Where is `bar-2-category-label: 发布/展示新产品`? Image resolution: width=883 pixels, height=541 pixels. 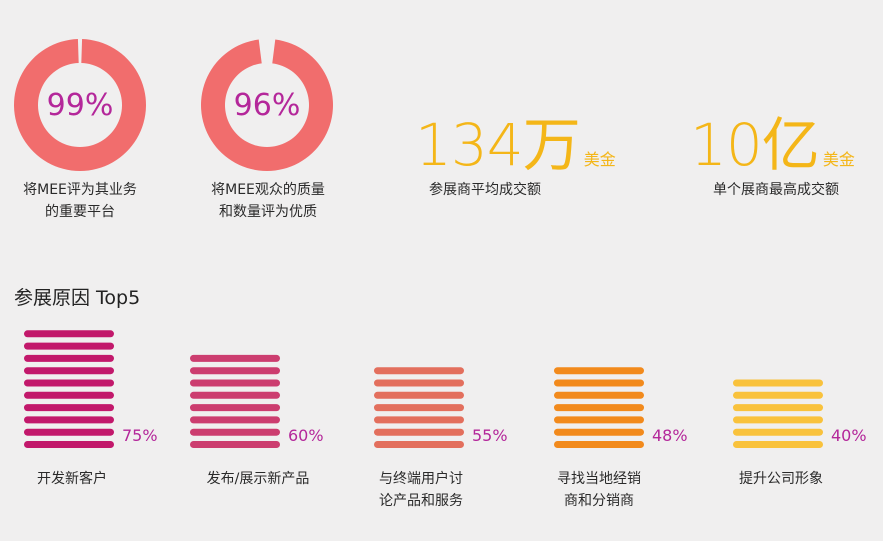 bar-2-category-label: 发布/展示新产品 is located at coordinates (258, 479).